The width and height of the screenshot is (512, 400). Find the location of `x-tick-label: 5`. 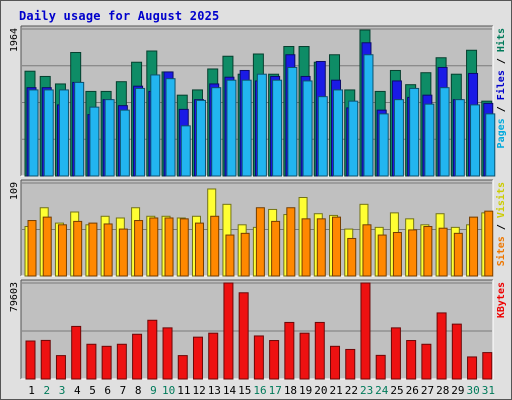

x-tick-label: 5 is located at coordinates (92, 390).